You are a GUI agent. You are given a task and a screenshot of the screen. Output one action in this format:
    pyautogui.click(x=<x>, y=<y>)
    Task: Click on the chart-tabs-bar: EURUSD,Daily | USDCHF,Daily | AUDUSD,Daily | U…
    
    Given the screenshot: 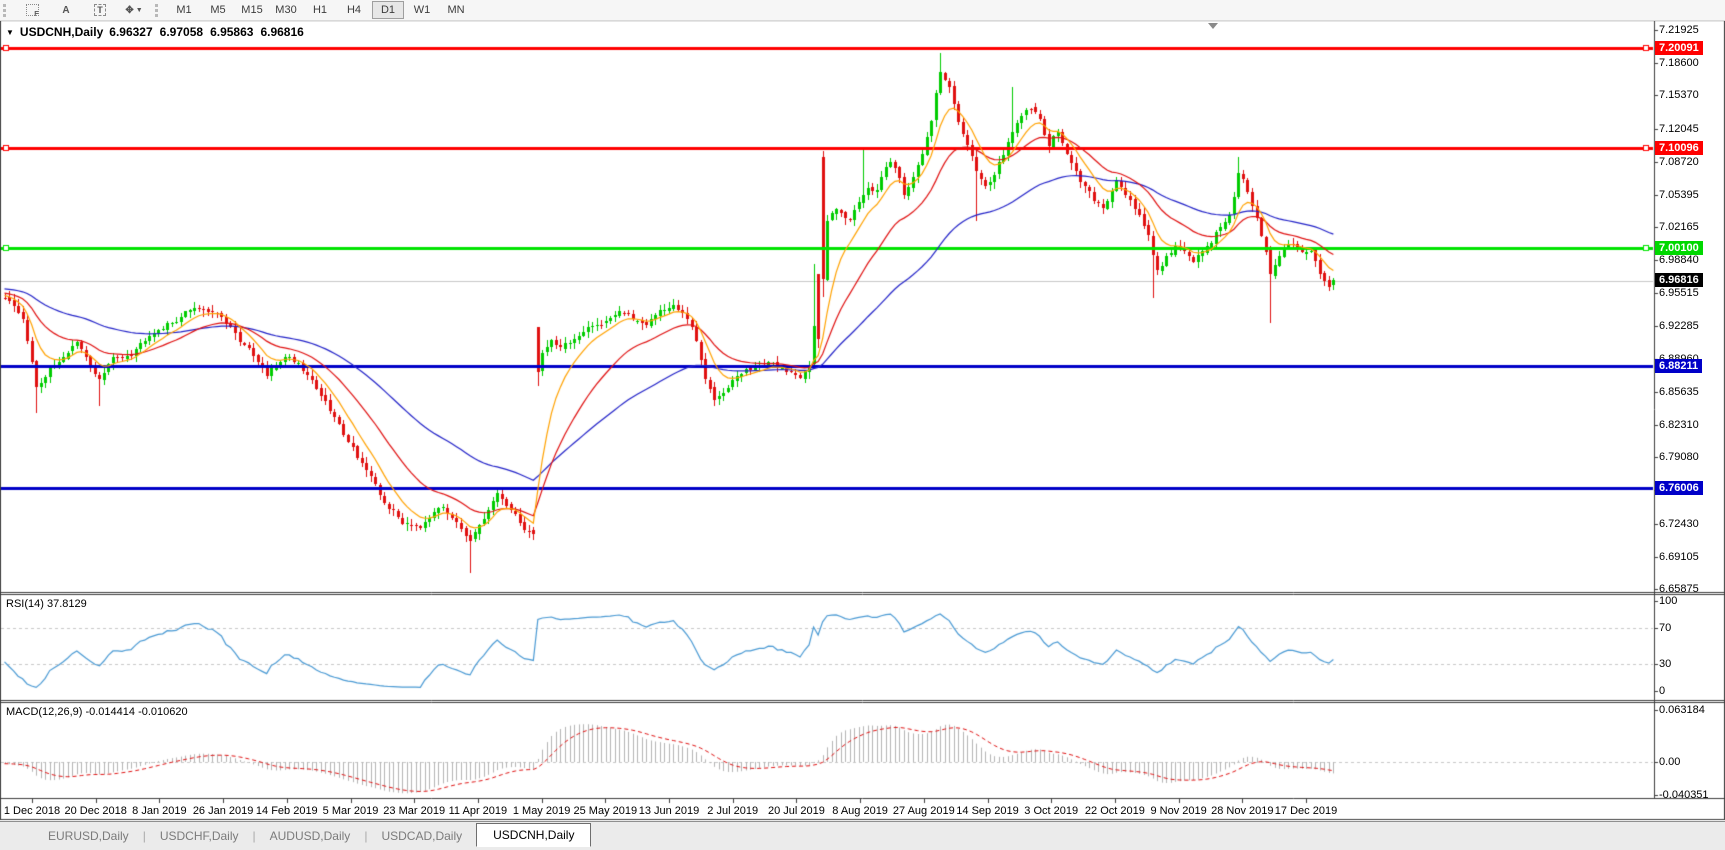 What is the action you would take?
    pyautogui.click(x=862, y=835)
    